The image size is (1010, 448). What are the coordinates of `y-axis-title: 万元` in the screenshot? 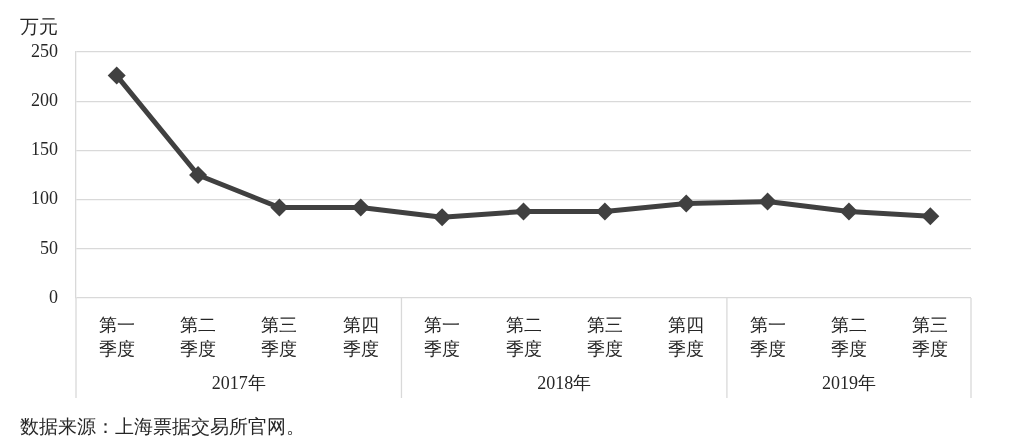 It's located at (39, 26).